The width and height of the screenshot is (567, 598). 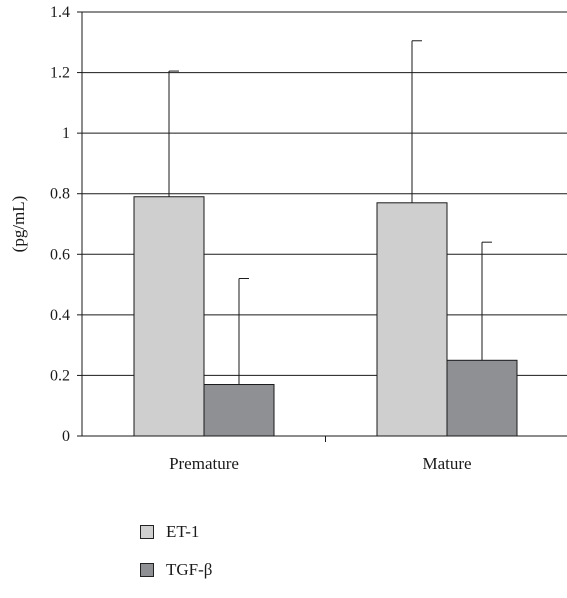 What do you see at coordinates (60, 254) in the screenshot?
I see `y-tick-label: 0.6` at bounding box center [60, 254].